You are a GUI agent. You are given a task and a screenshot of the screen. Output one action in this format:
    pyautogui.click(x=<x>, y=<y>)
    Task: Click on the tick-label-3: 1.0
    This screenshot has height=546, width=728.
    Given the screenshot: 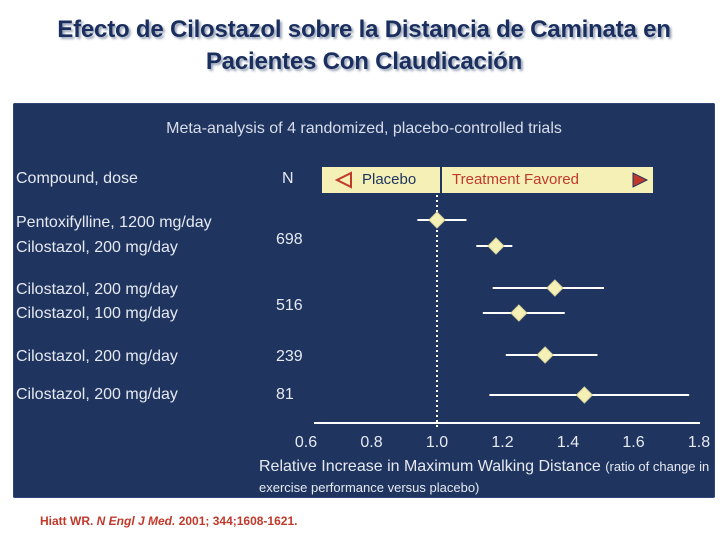 What is the action you would take?
    pyautogui.click(x=437, y=442)
    